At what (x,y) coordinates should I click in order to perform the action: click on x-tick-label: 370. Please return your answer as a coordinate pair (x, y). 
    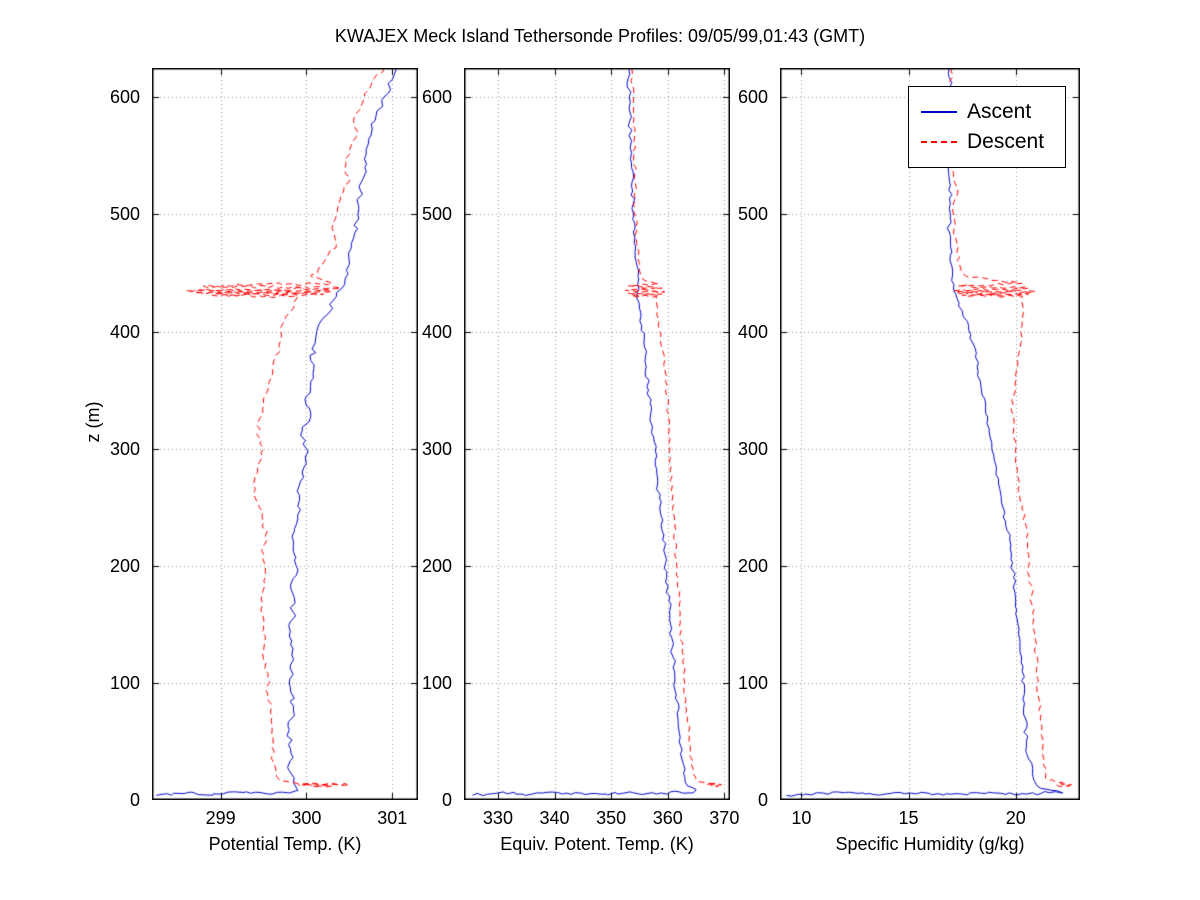
    Looking at the image, I should click on (724, 818).